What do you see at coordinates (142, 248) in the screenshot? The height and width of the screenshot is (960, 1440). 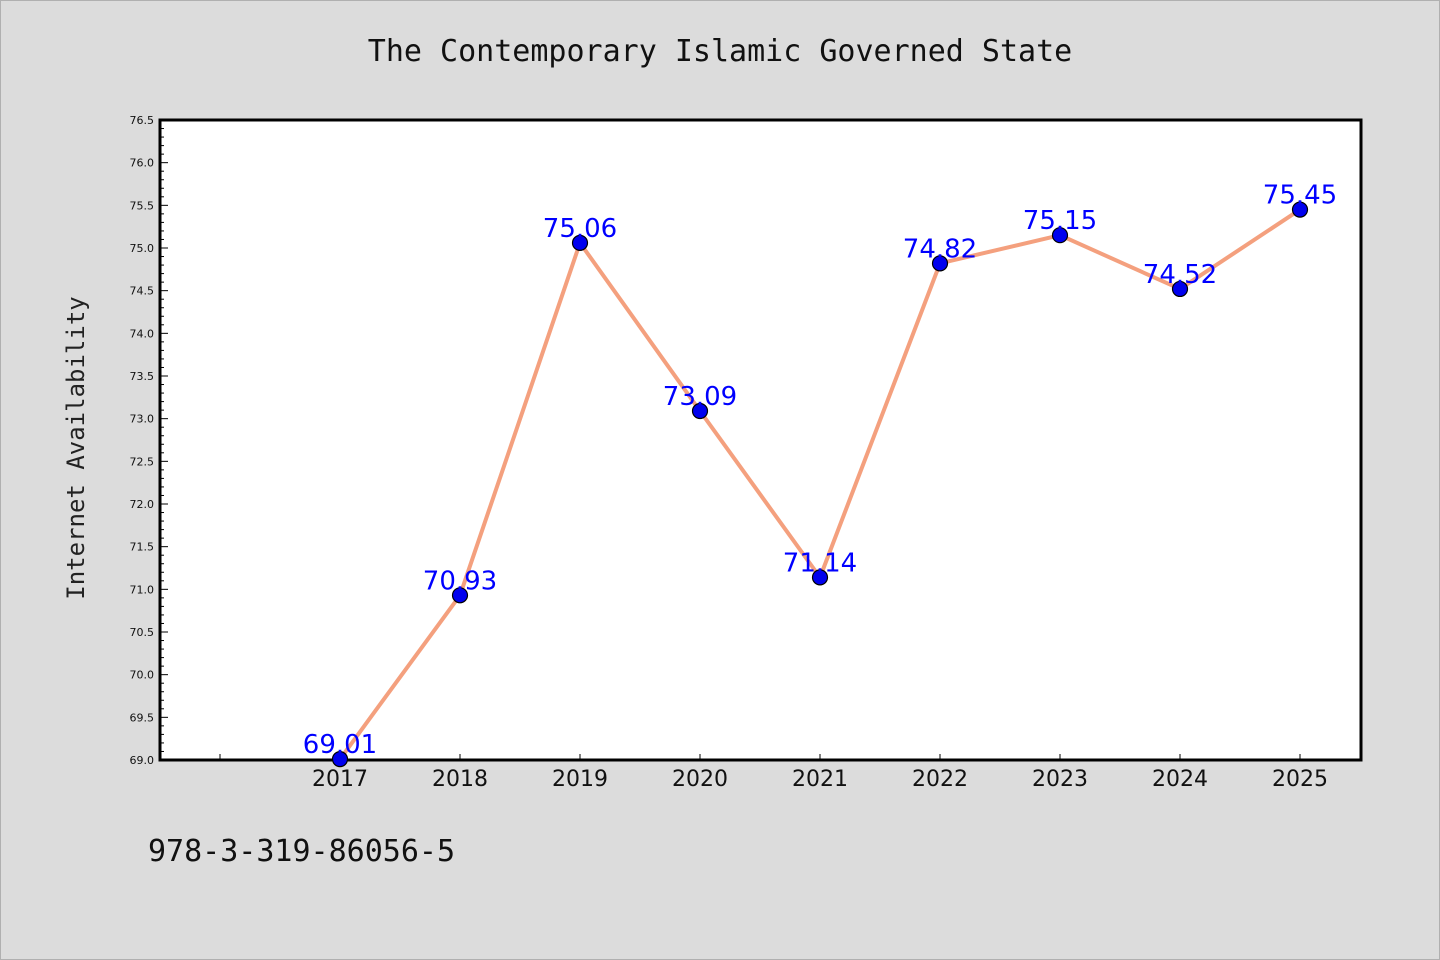 I see `y-tick-label: 75.0` at bounding box center [142, 248].